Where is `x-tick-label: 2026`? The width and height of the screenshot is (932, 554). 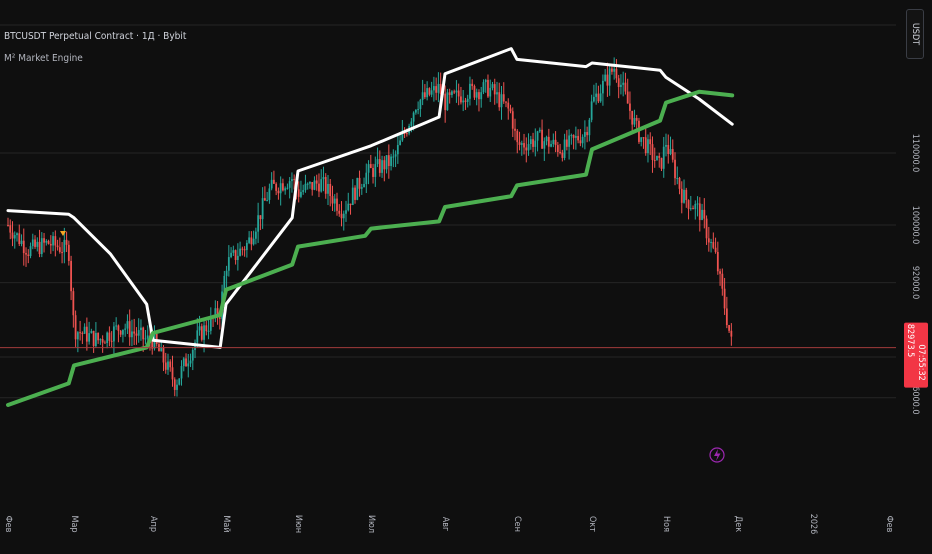 x-tick-label: 2026 is located at coordinates (813, 524).